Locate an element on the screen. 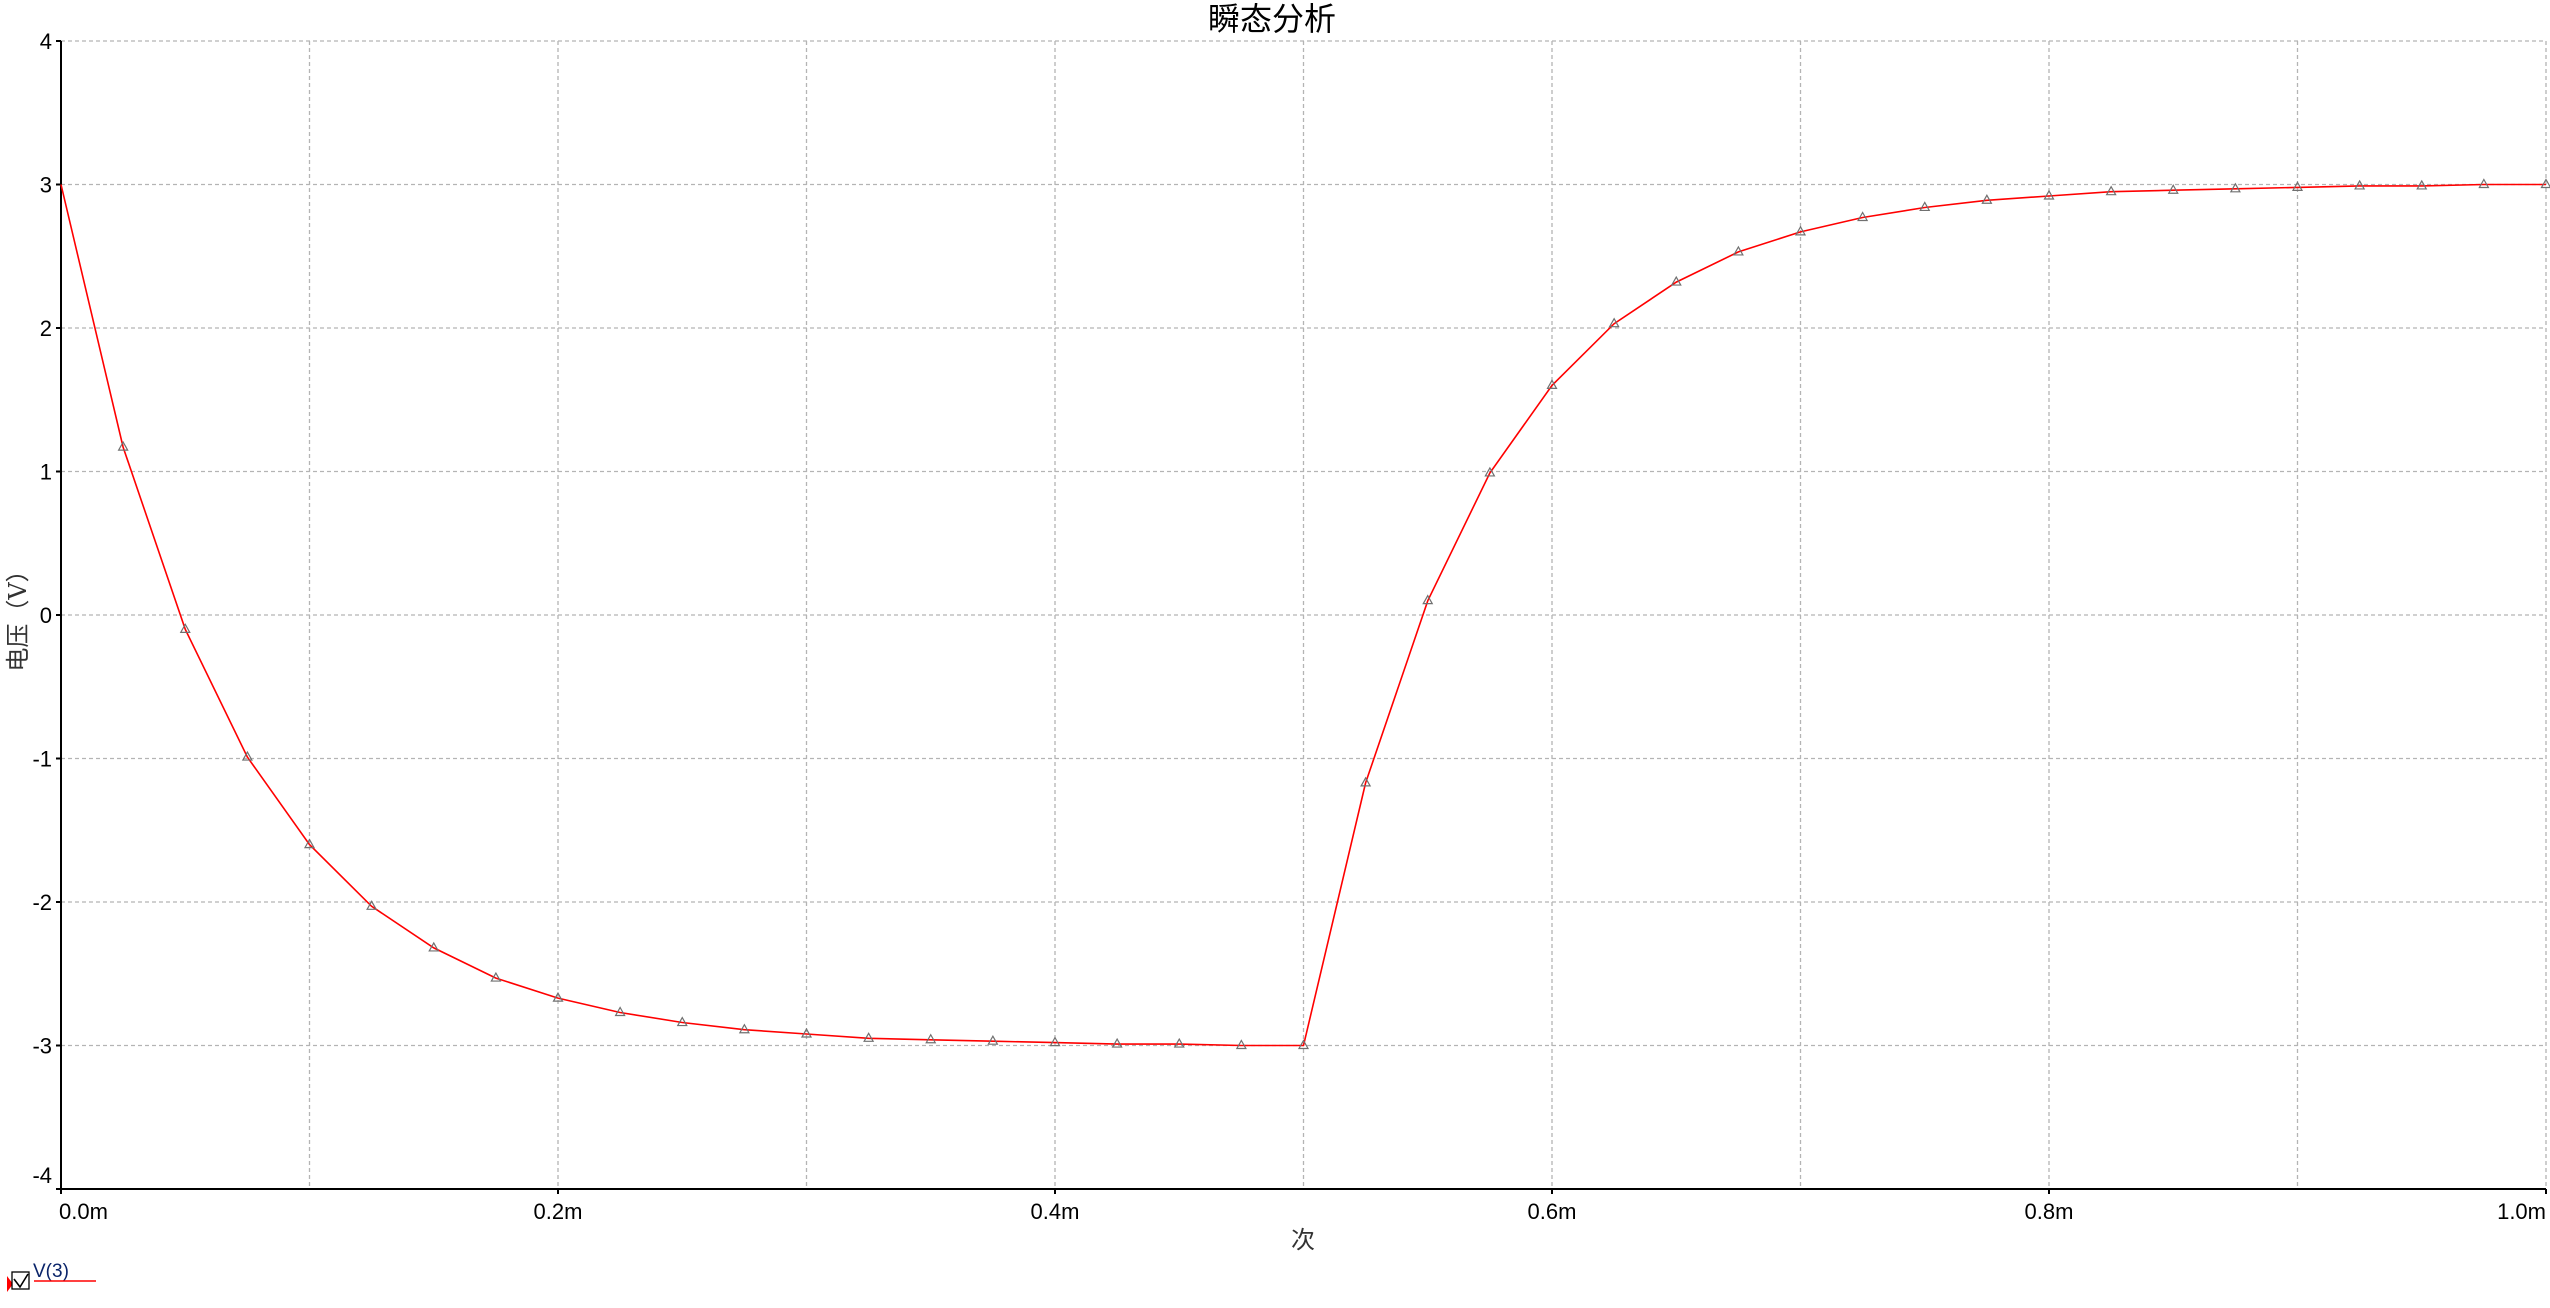  checkmark-icon is located at coordinates (21, 1281).